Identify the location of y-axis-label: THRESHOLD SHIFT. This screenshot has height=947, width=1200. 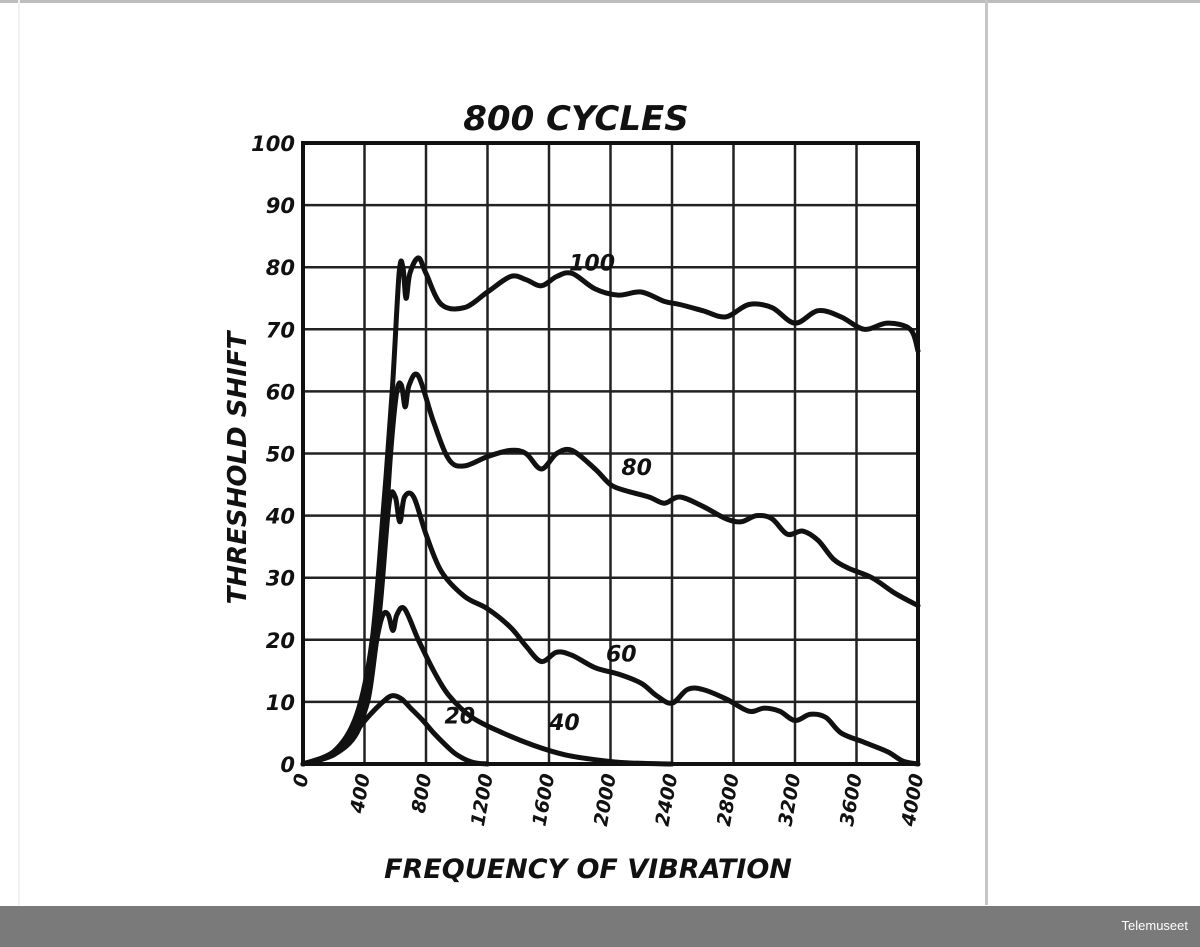
(238, 466).